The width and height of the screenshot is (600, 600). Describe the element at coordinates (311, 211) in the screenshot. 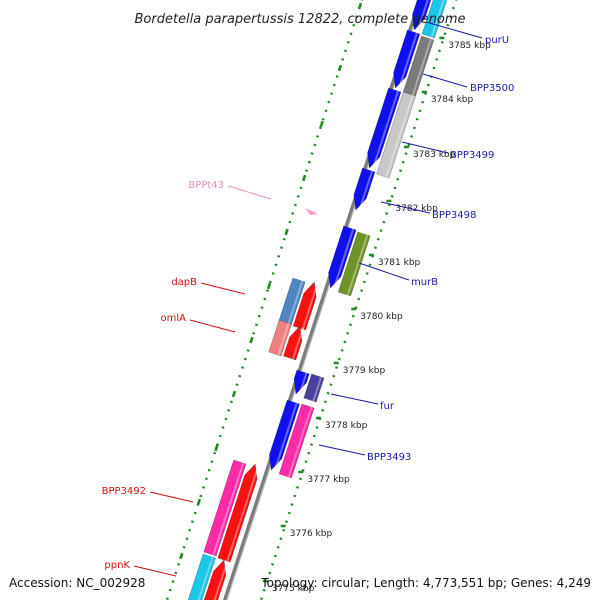

I see `trna-BPPt43-marker` at that location.